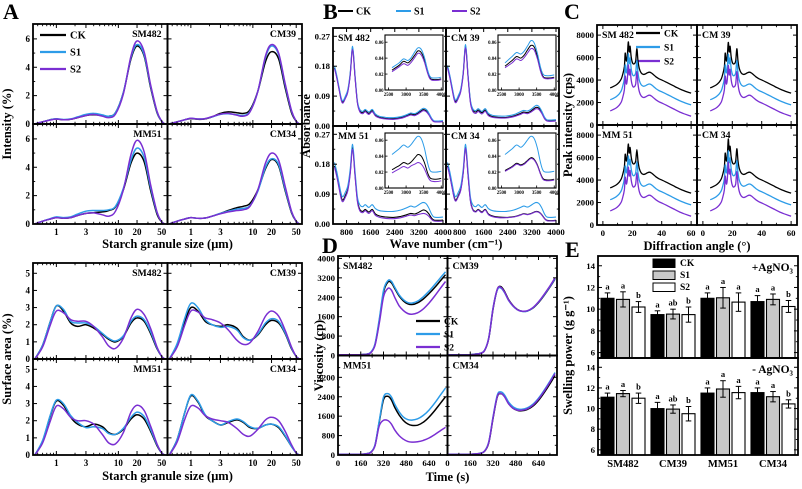  What do you see at coordinates (449, 349) in the screenshot?
I see `svg-text: S2` at bounding box center [449, 349].